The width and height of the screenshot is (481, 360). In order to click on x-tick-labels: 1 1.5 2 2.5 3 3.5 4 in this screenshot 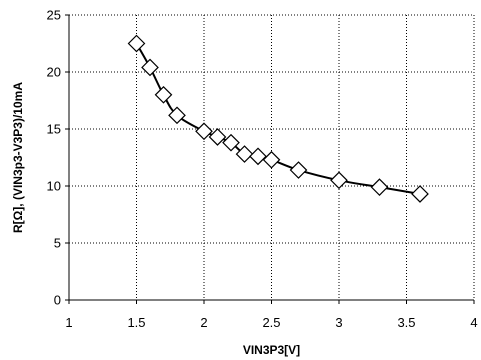, I will do `click(271, 322)`.